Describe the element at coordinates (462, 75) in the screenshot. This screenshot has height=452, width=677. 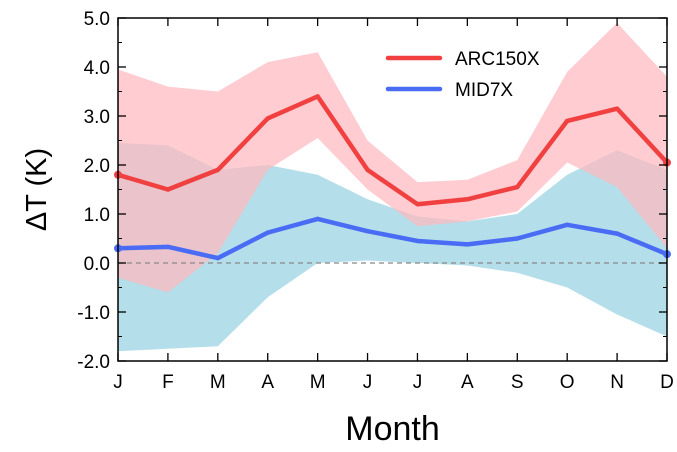
I see `legend: ARC150X MID7X` at that location.